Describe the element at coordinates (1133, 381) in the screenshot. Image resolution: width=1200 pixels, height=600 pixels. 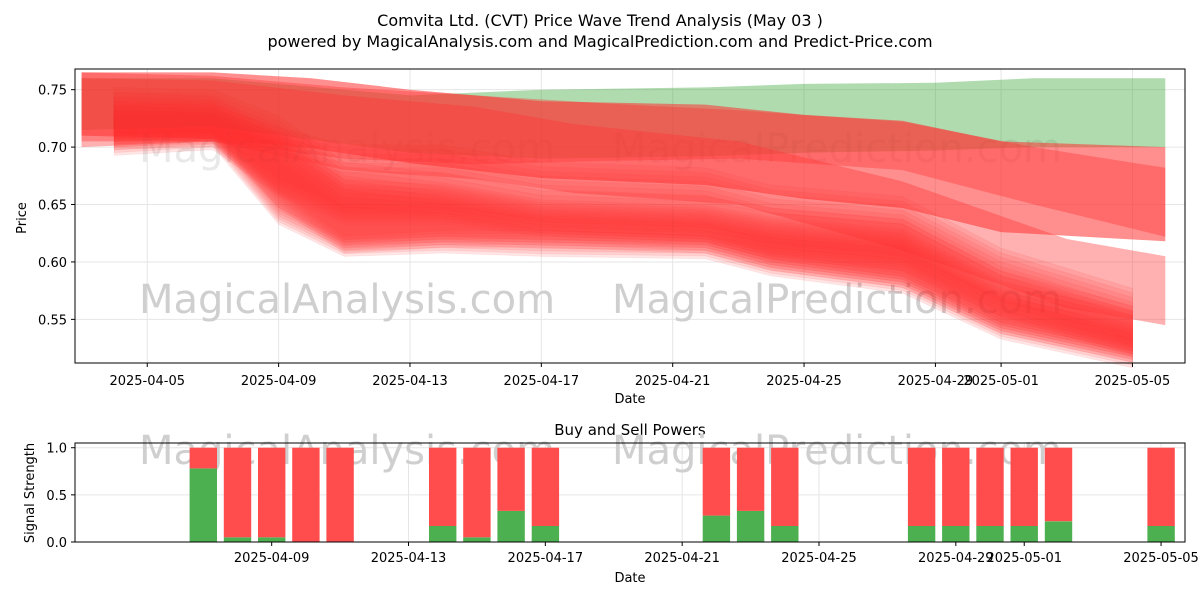
I see `price-x-tick-label: 2025-05-05` at that location.